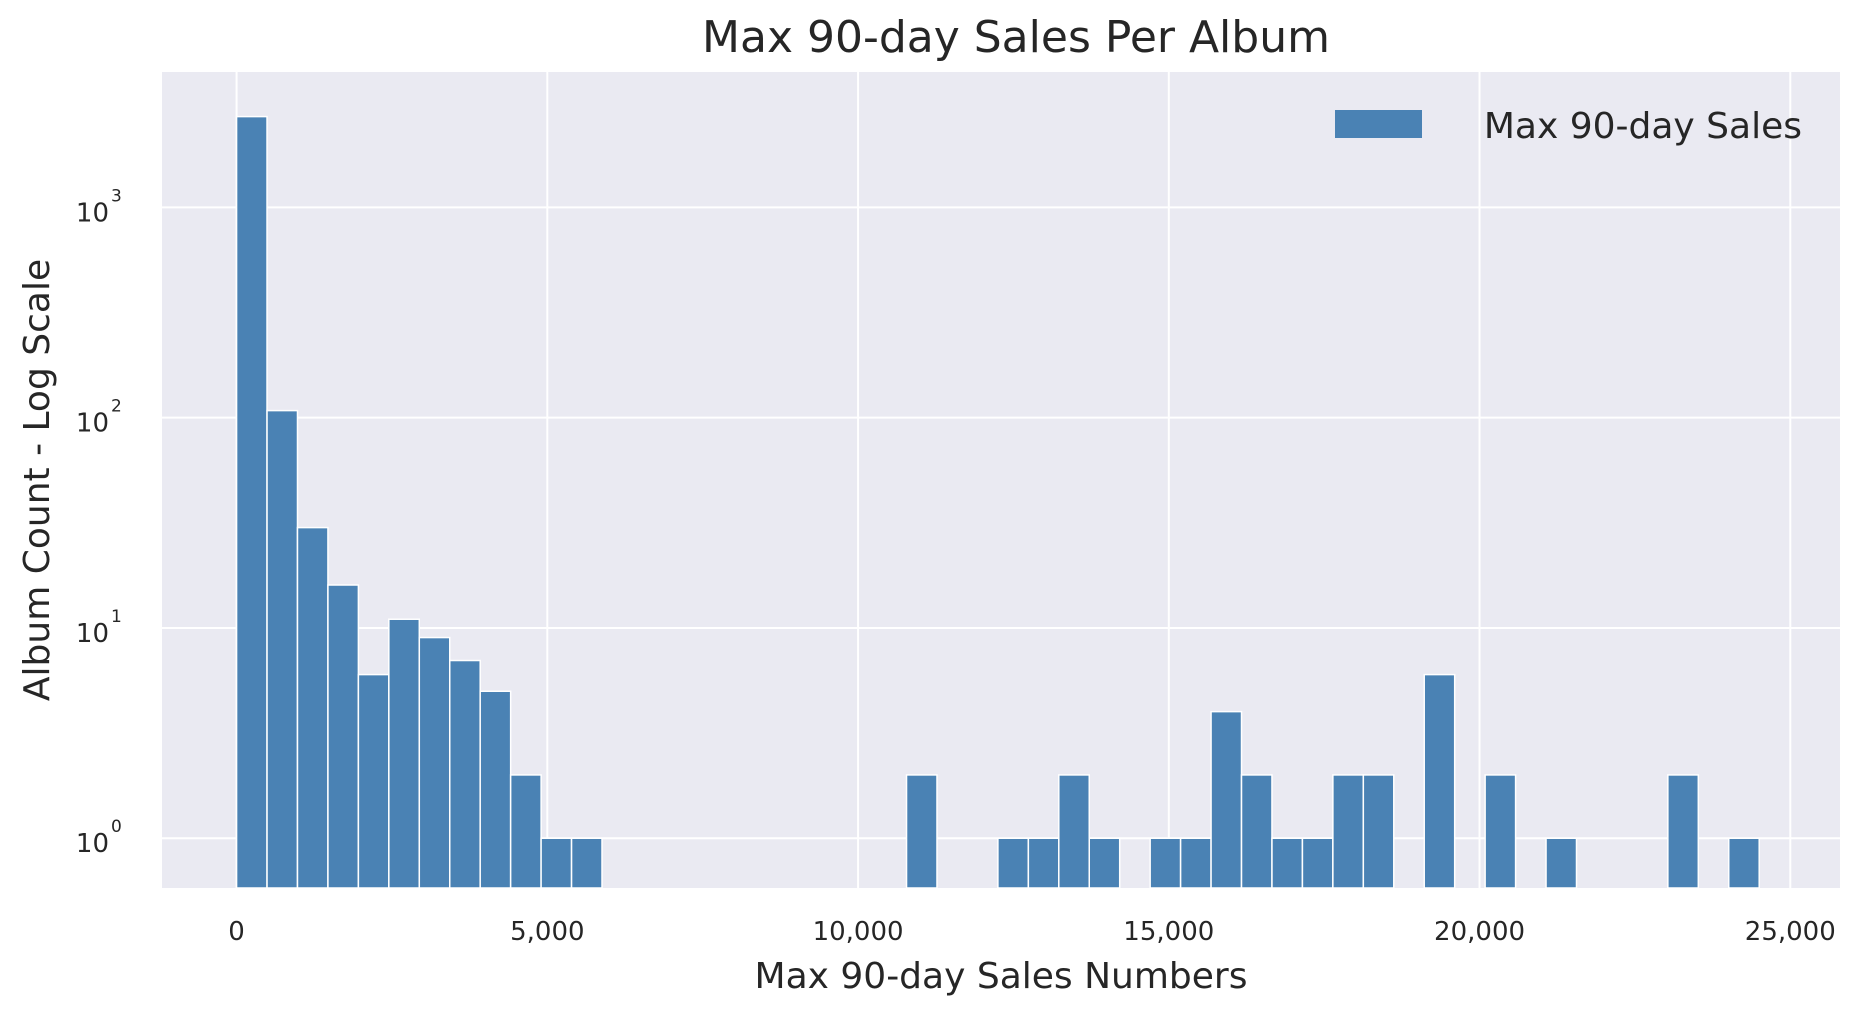 The height and width of the screenshot is (1010, 1852). Describe the element at coordinates (1016, 37) in the screenshot. I see `chart-title: Max 90-day Sales Per Album` at that location.